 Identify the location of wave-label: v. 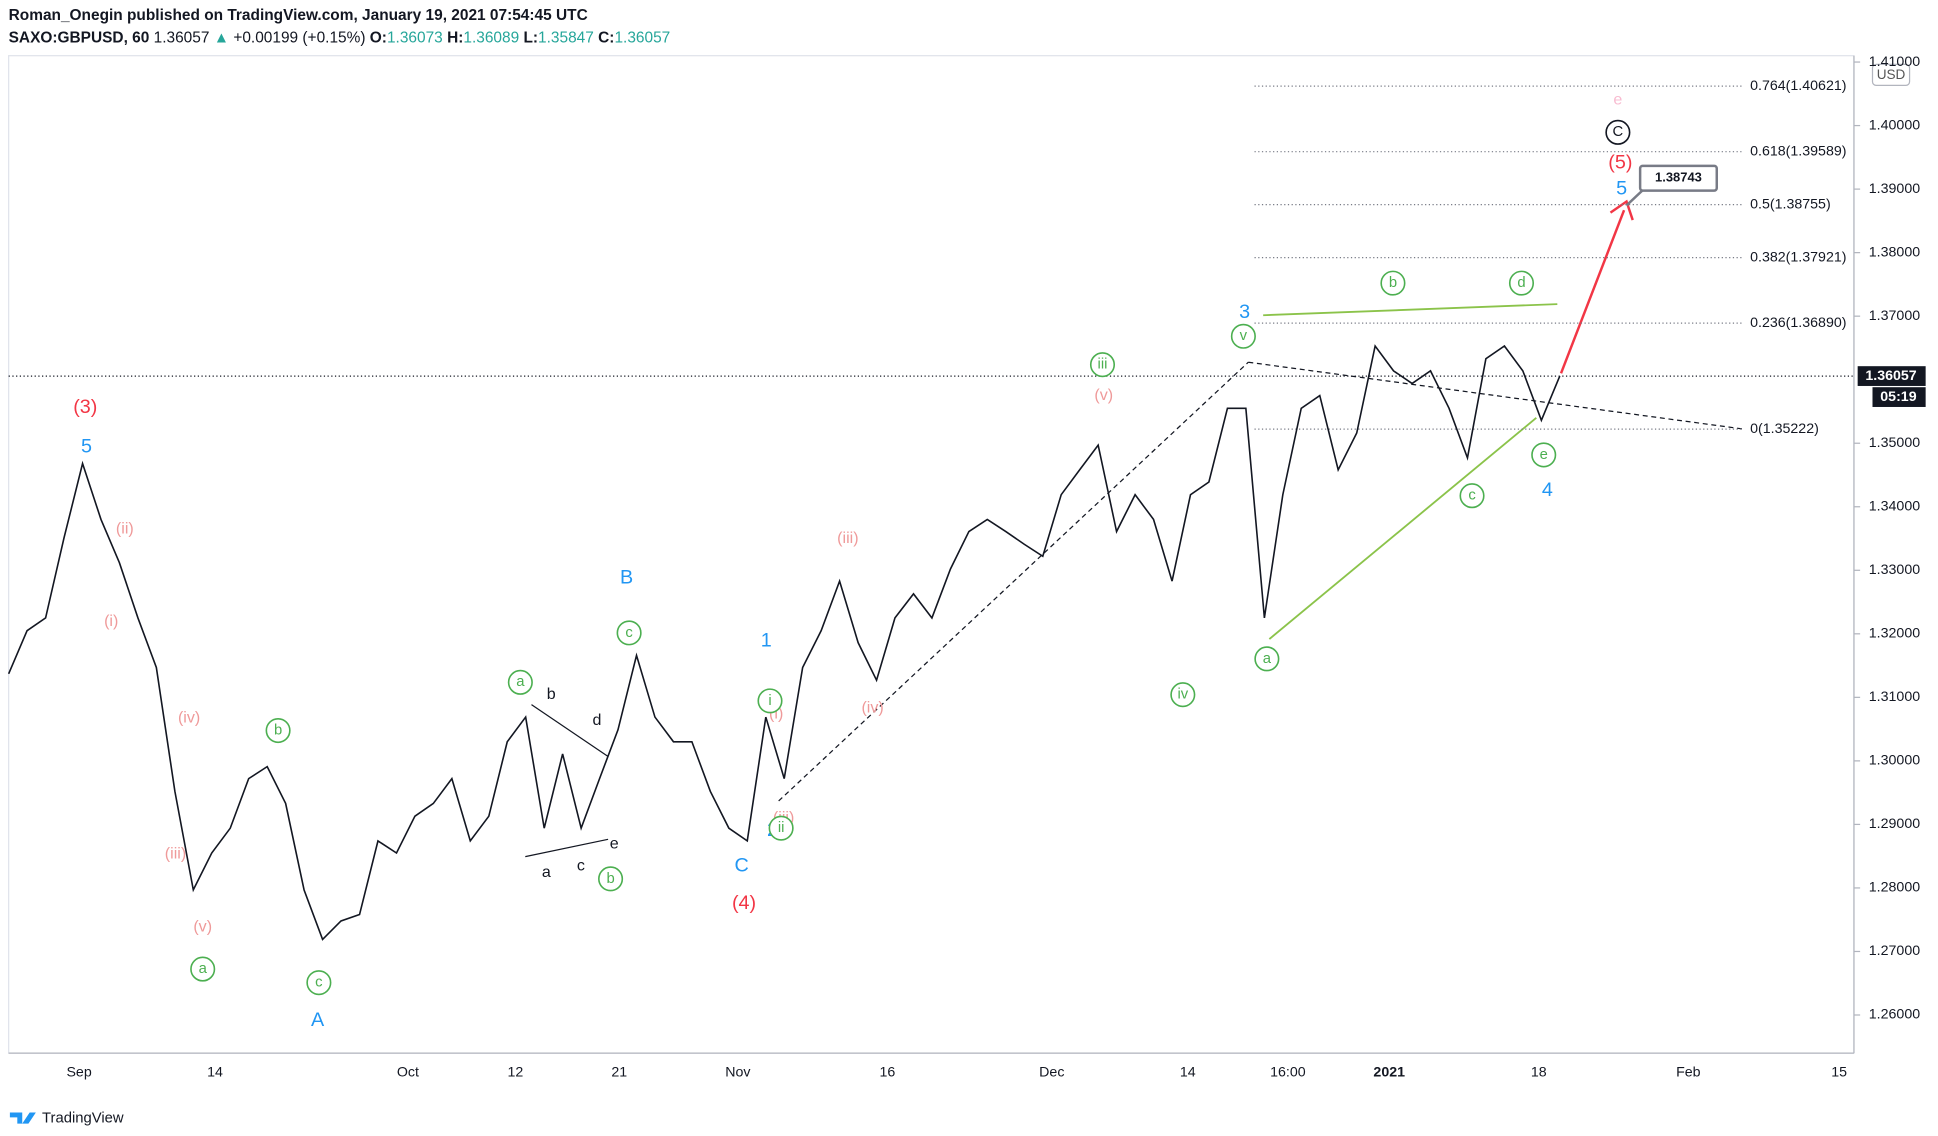
(1244, 336).